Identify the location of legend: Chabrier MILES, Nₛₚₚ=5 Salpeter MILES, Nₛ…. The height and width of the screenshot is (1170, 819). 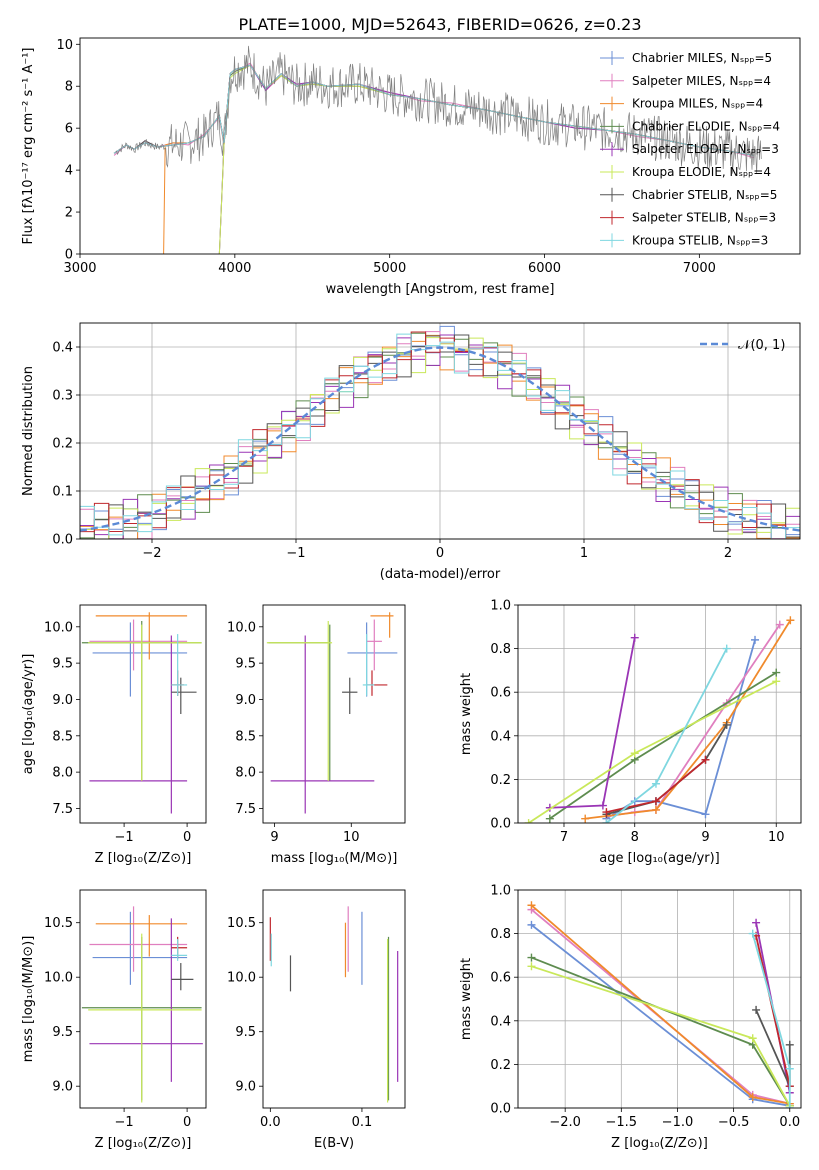
(690, 149).